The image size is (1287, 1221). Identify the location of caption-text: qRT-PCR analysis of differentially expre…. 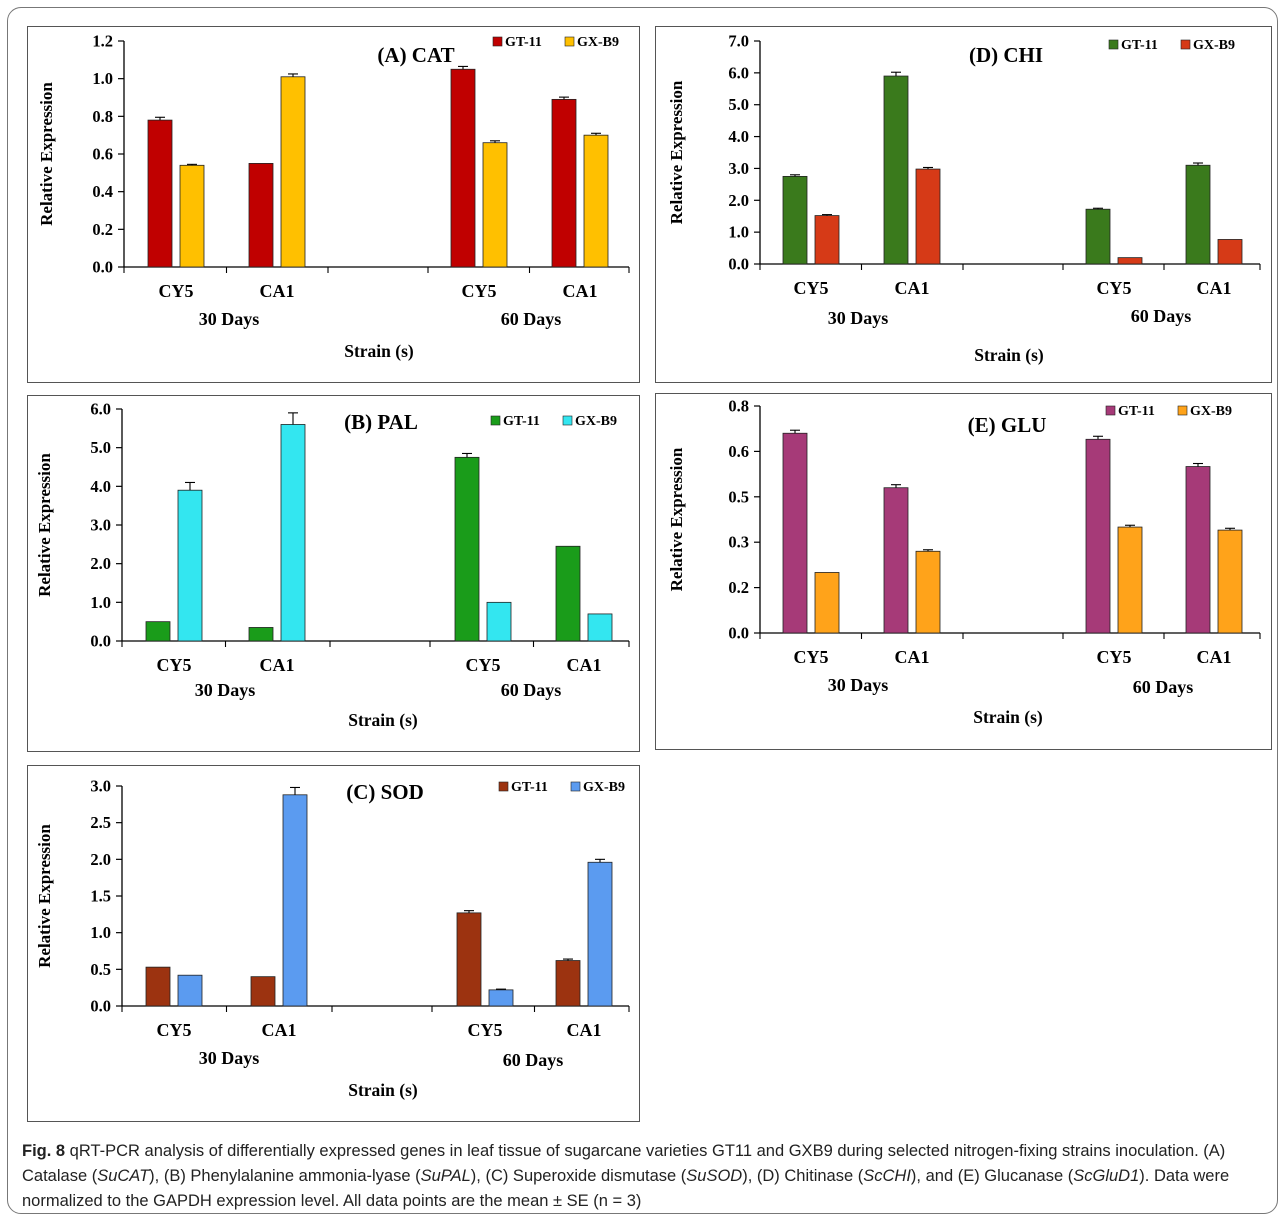
(625, 1176).